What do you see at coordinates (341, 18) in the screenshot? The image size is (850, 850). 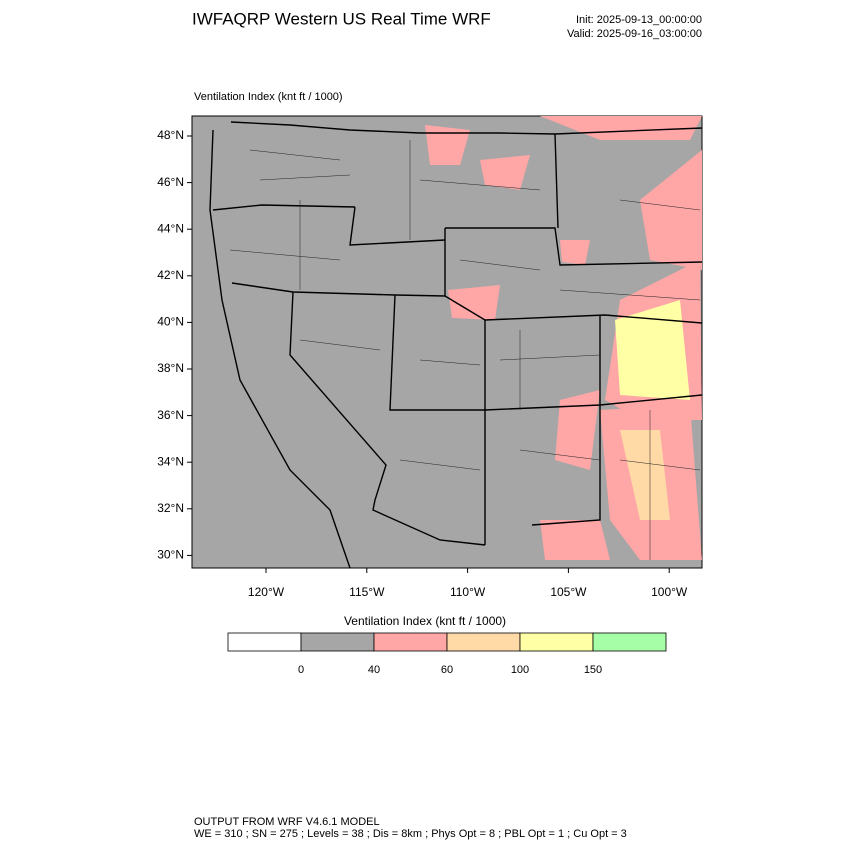 I see `title: IWFAQRP Western US Real Time WRF` at bounding box center [341, 18].